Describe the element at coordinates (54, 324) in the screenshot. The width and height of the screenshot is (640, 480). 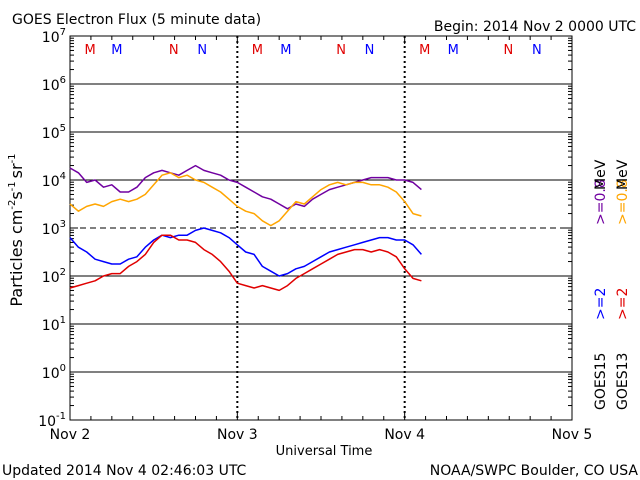
I see `y-tick-label: 10¹` at that location.